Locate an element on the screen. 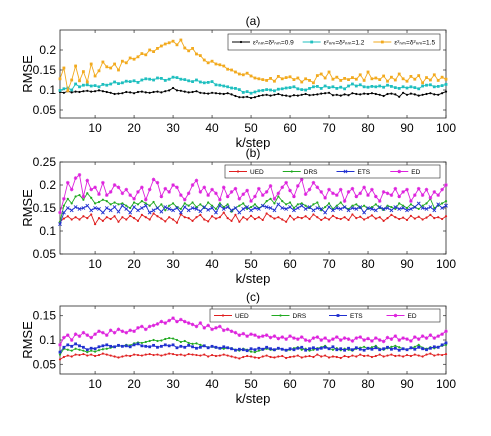 This screenshot has height=436, width=491. legend-label: ED is located at coordinates (412, 316).